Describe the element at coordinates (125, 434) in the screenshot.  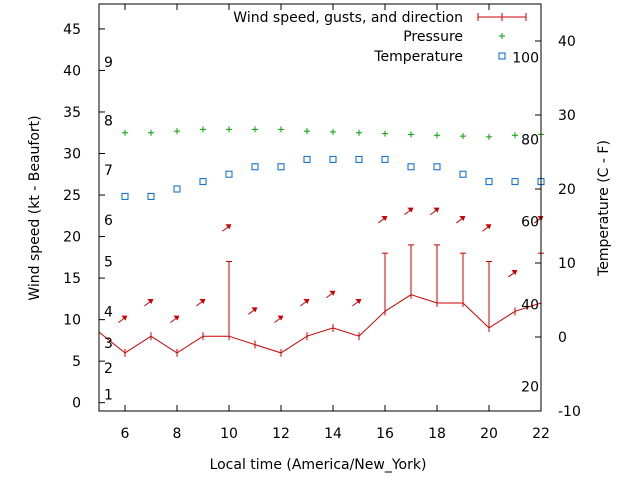
I see `x-tick-label: 6` at that location.